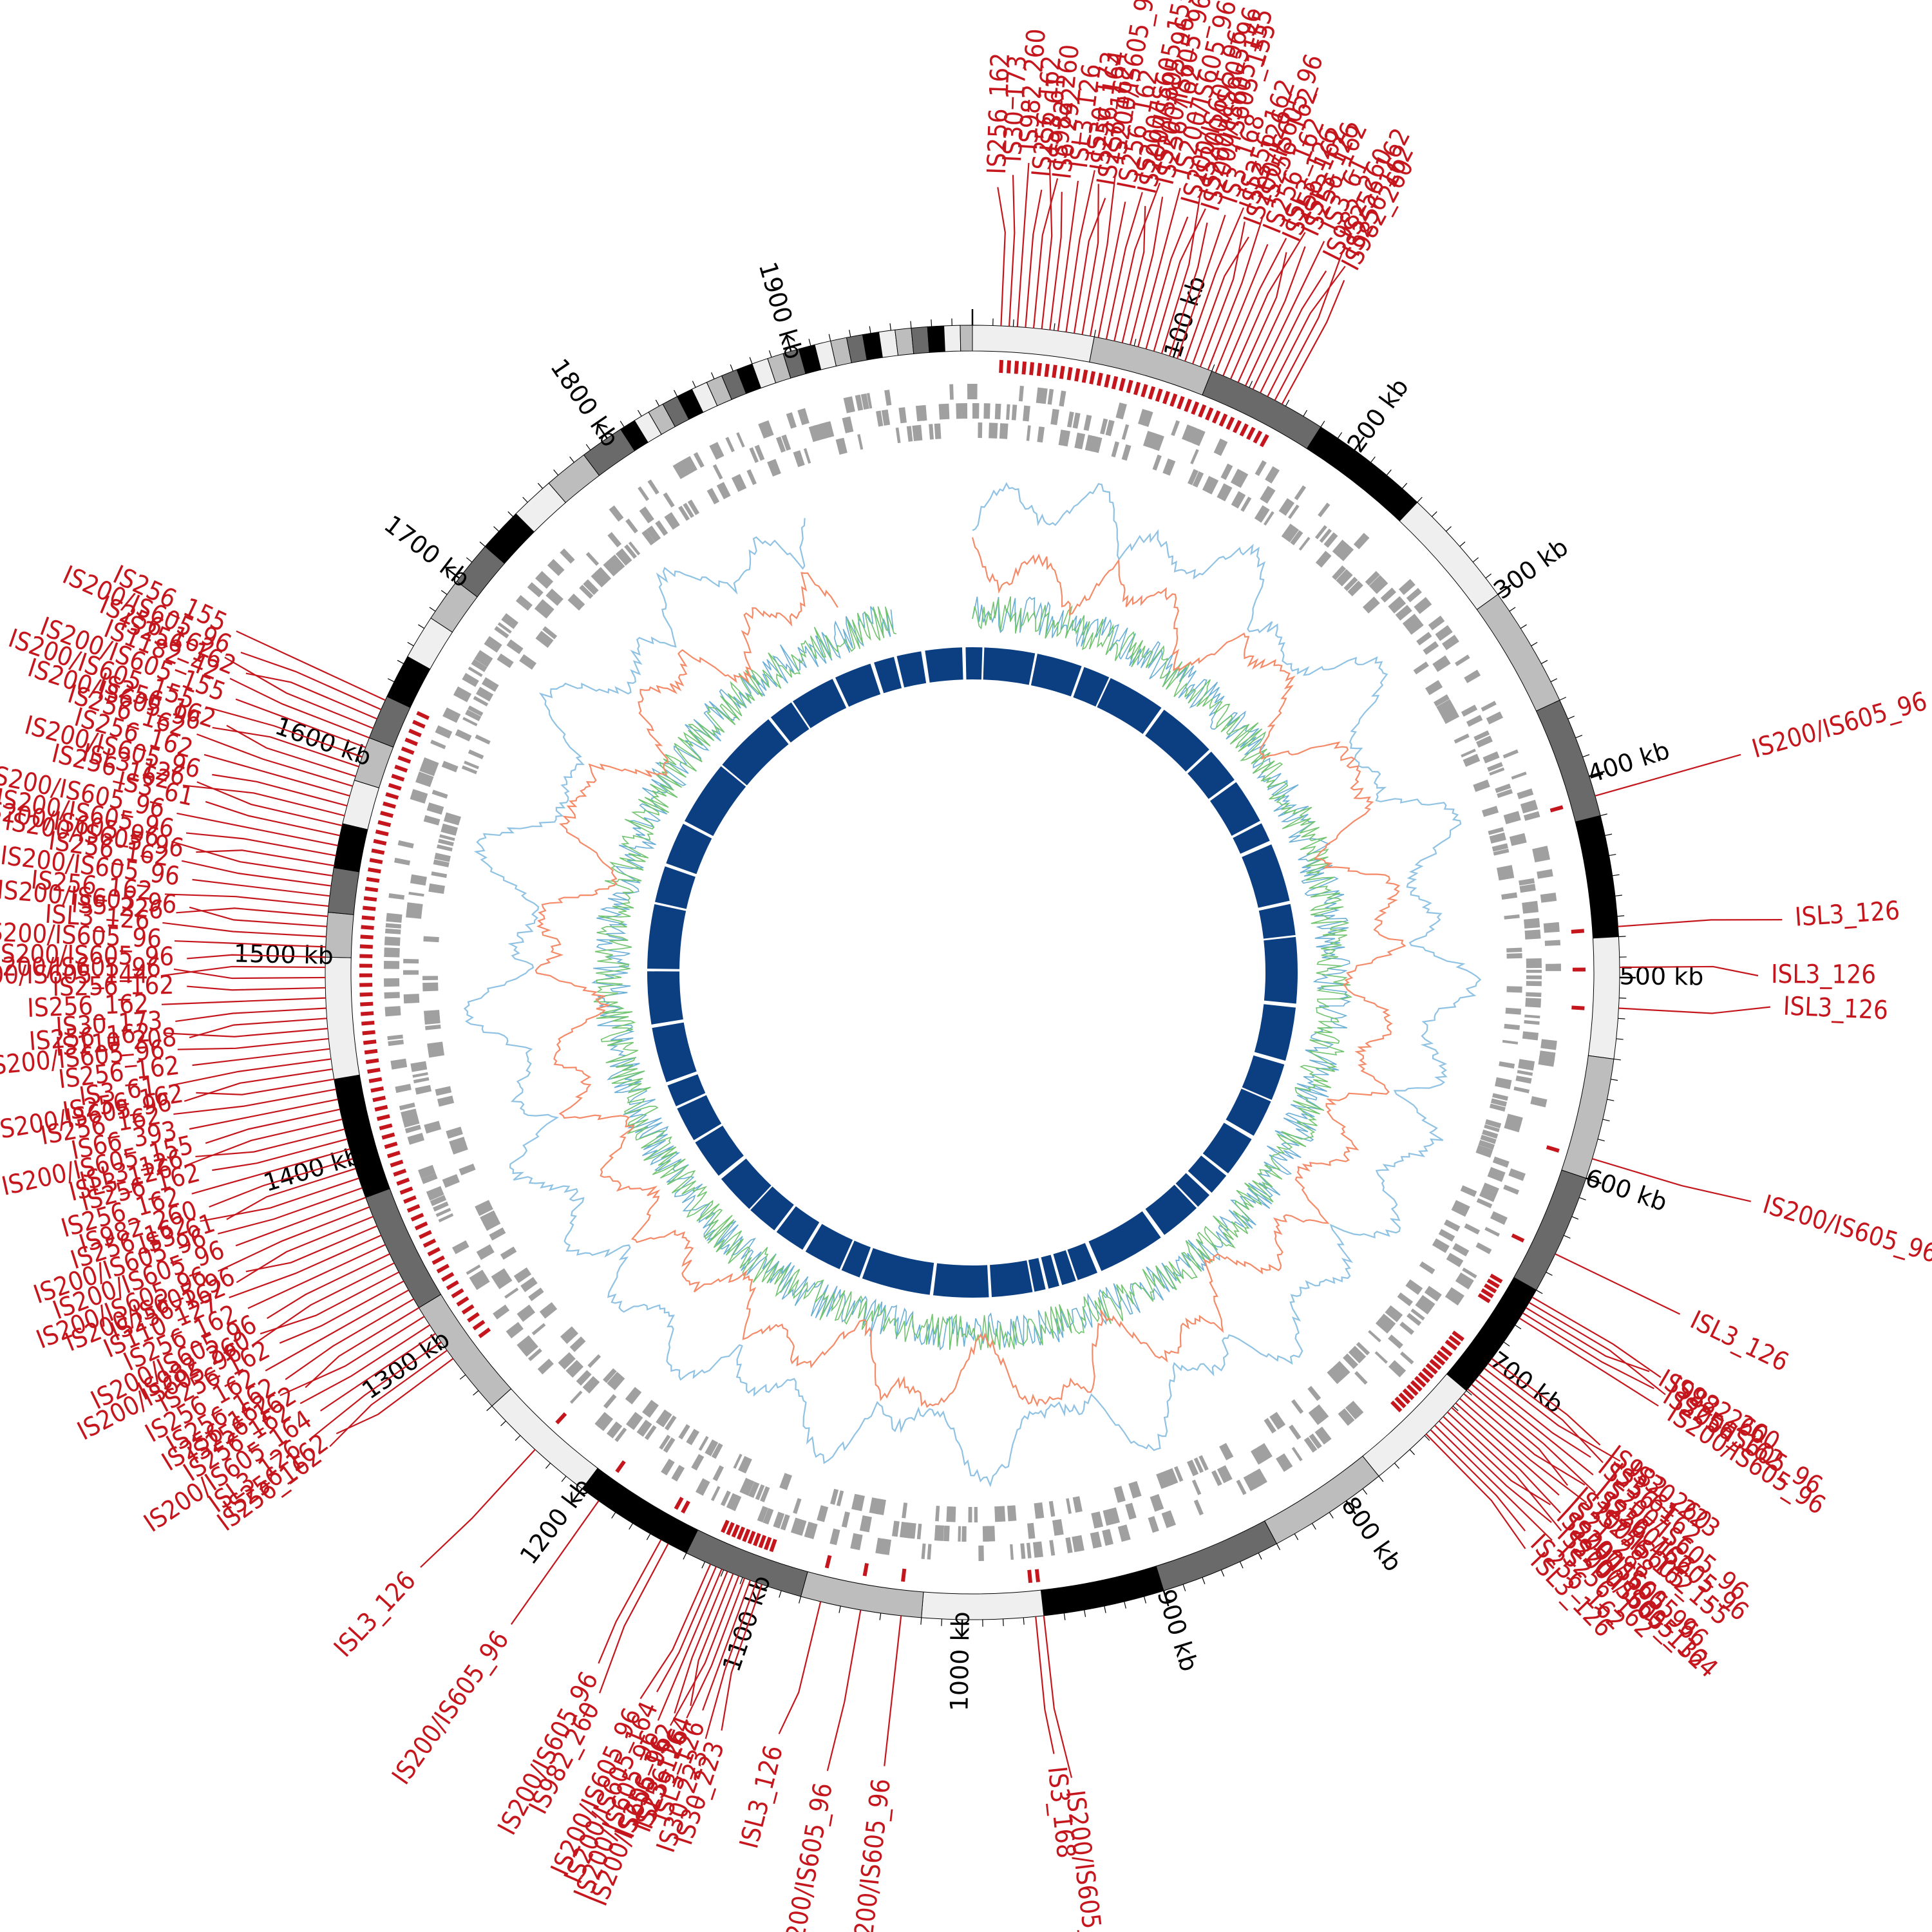 Image resolution: width=1932 pixels, height=1932 pixels. What do you see at coordinates (1839, 725) in the screenshot?
I see `is-element-label: IS200/IS605_96` at bounding box center [1839, 725].